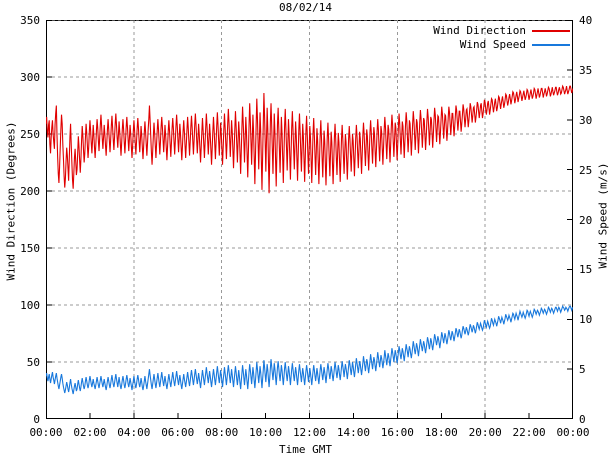 The width and height of the screenshot is (611, 459). What do you see at coordinates (485, 432) in the screenshot?
I see `x-axis-tick-label: 20:00` at bounding box center [485, 432].